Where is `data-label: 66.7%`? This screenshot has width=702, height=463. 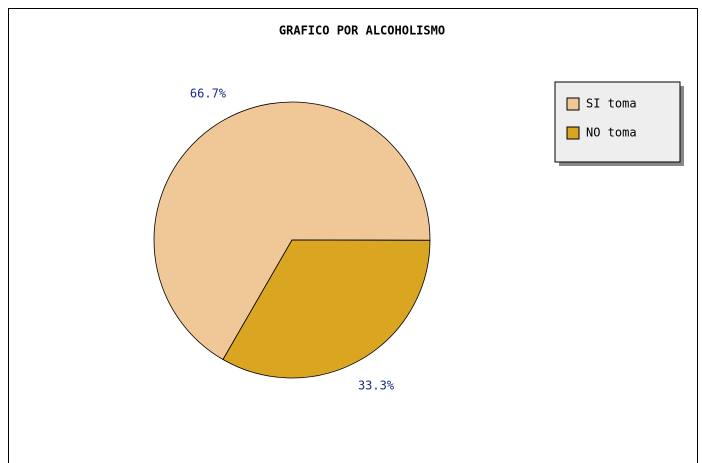 data-label: 66.7% is located at coordinates (208, 94).